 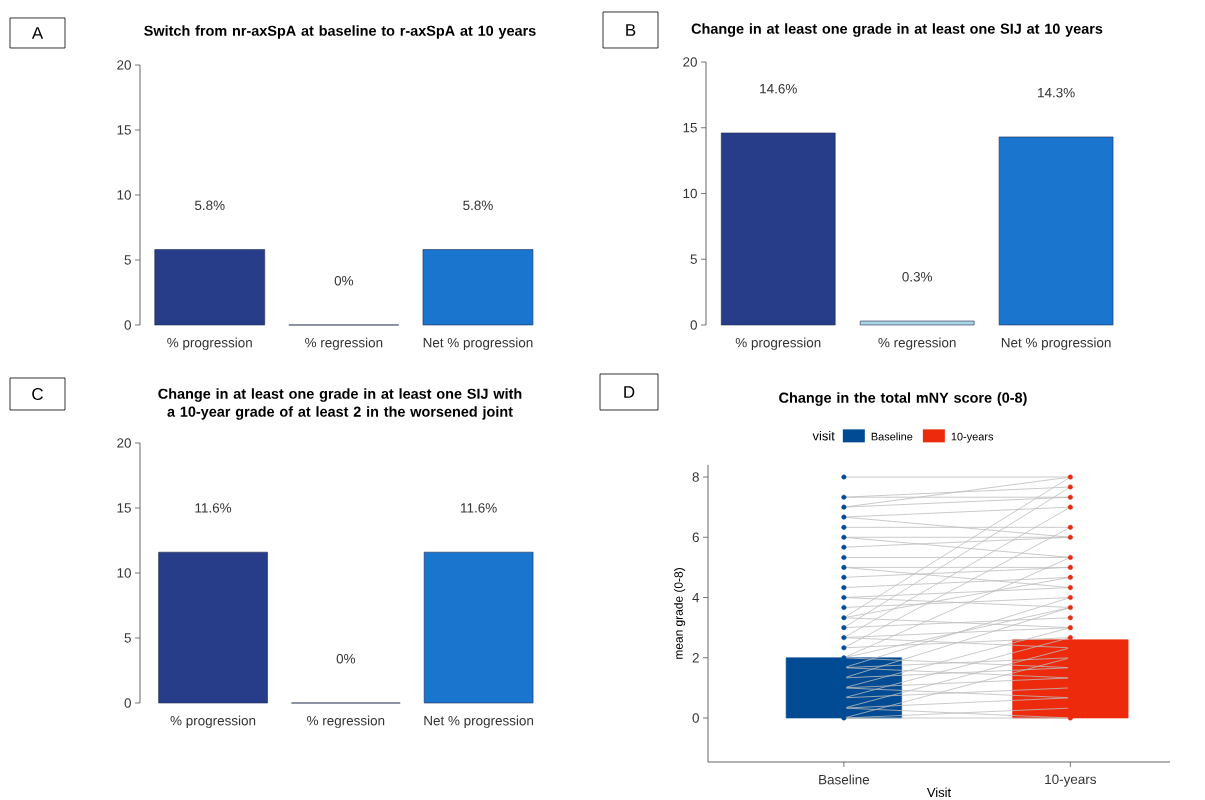 I want to click on text: C, so click(x=37, y=393).